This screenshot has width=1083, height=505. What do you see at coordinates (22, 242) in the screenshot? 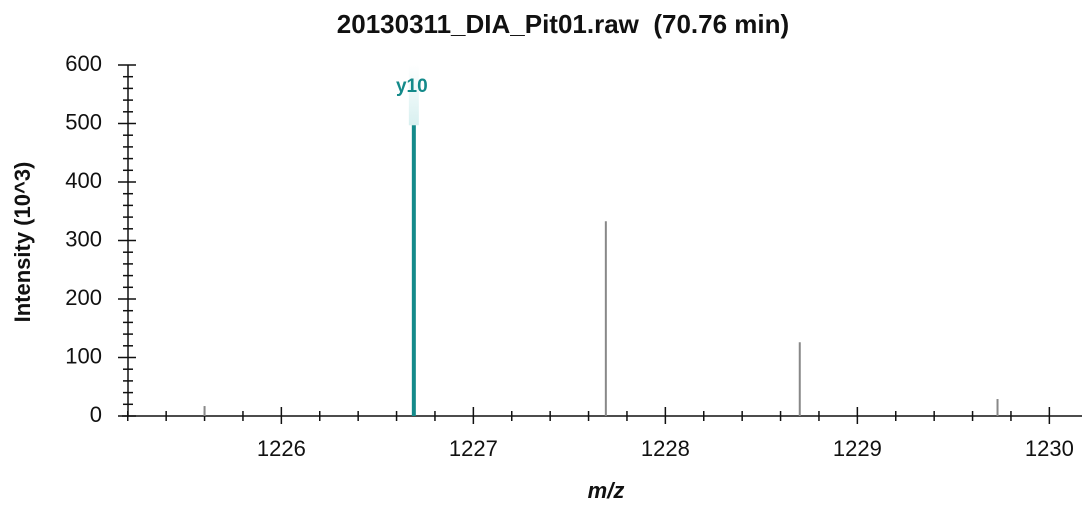
I see `y-axis-label: Intensity (10^3)` at bounding box center [22, 242].